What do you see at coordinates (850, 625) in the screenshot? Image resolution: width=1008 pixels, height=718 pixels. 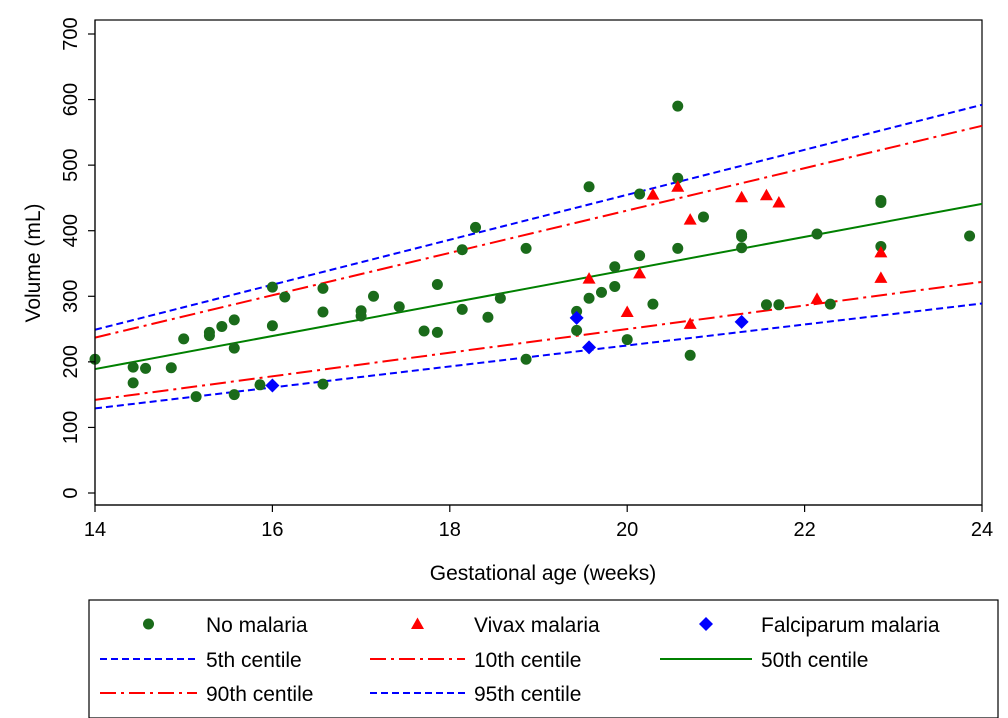 I see `legend-label: Falciparum malaria` at bounding box center [850, 625].